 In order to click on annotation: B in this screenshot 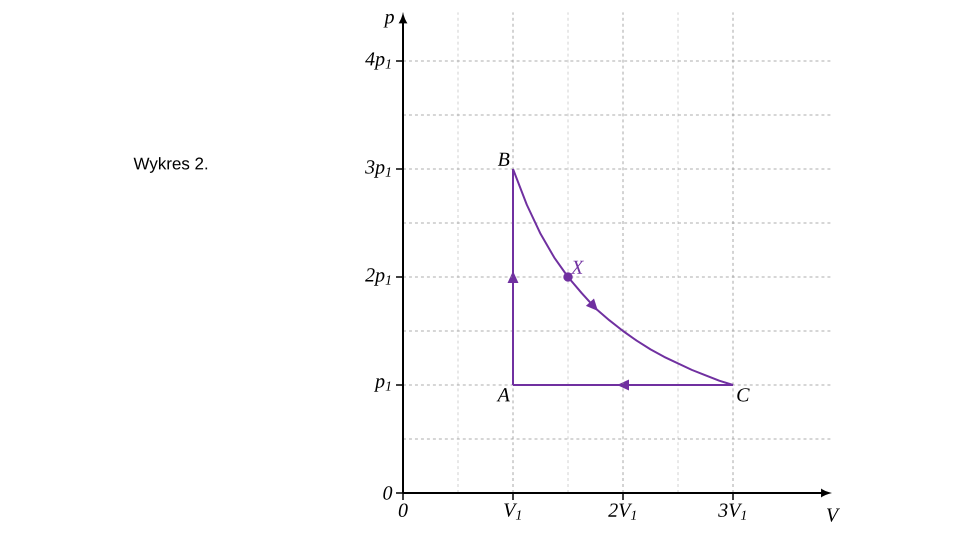, I will do `click(504, 159)`.